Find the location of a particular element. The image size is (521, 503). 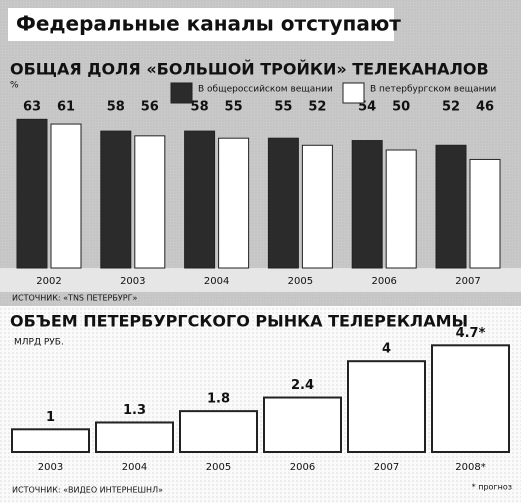

page-title: Федеральные каналы отступают is located at coordinates (208, 24).